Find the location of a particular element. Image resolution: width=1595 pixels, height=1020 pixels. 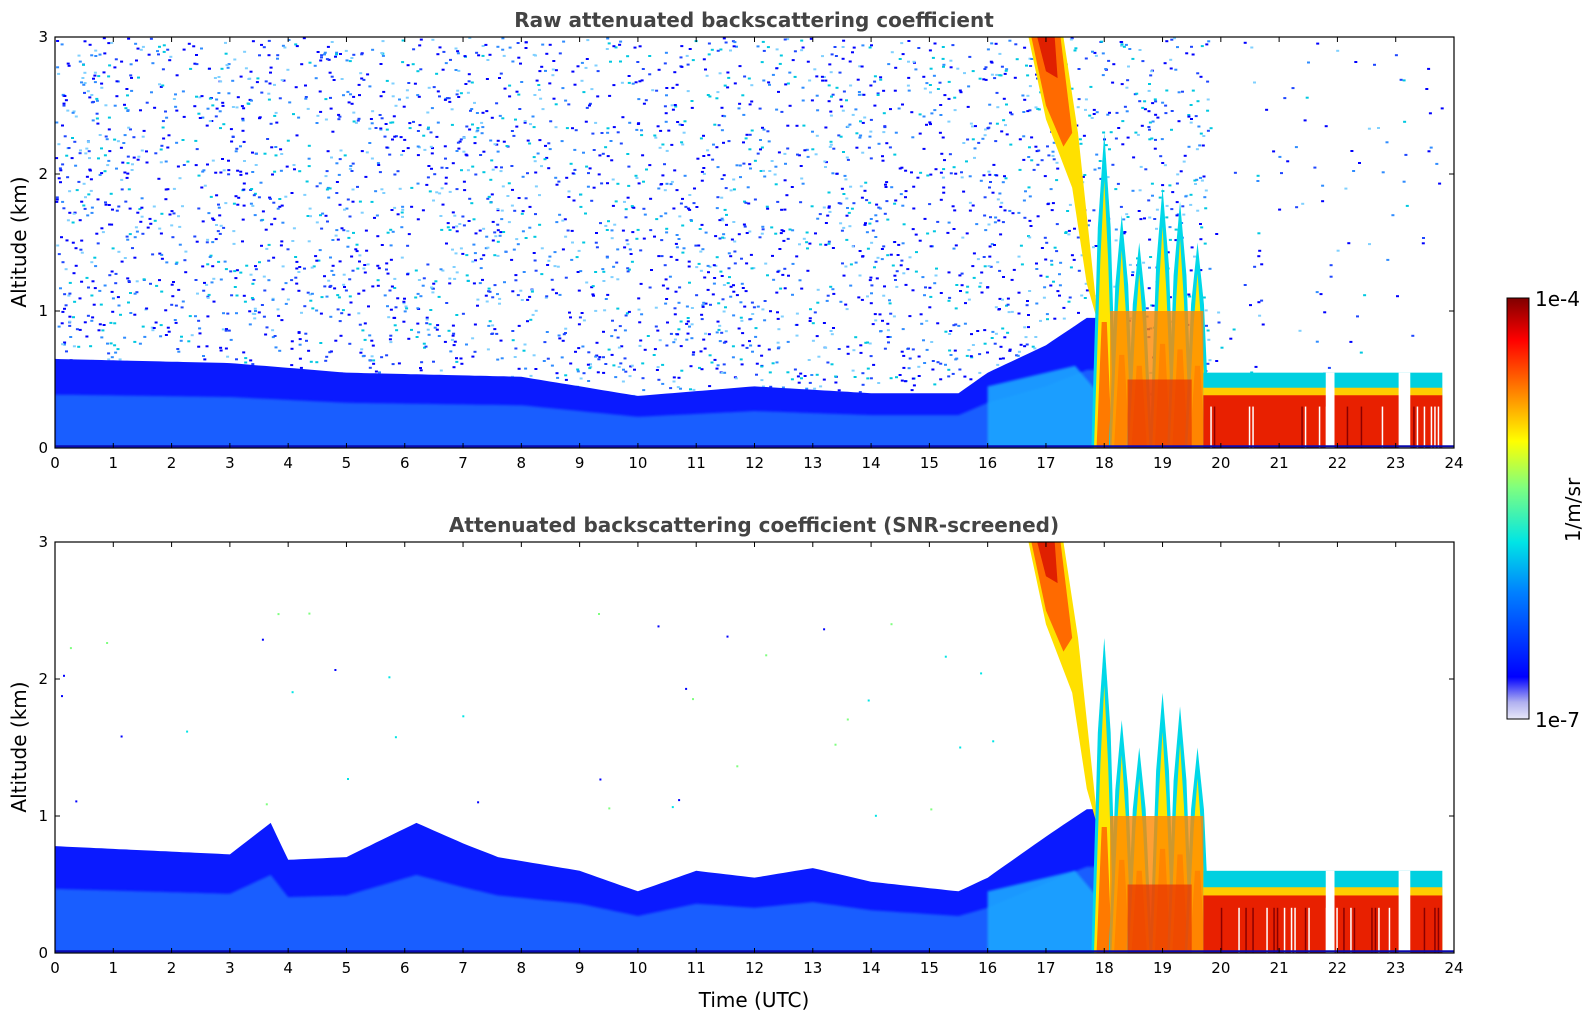

x-tick-label: 6 is located at coordinates (405, 968).